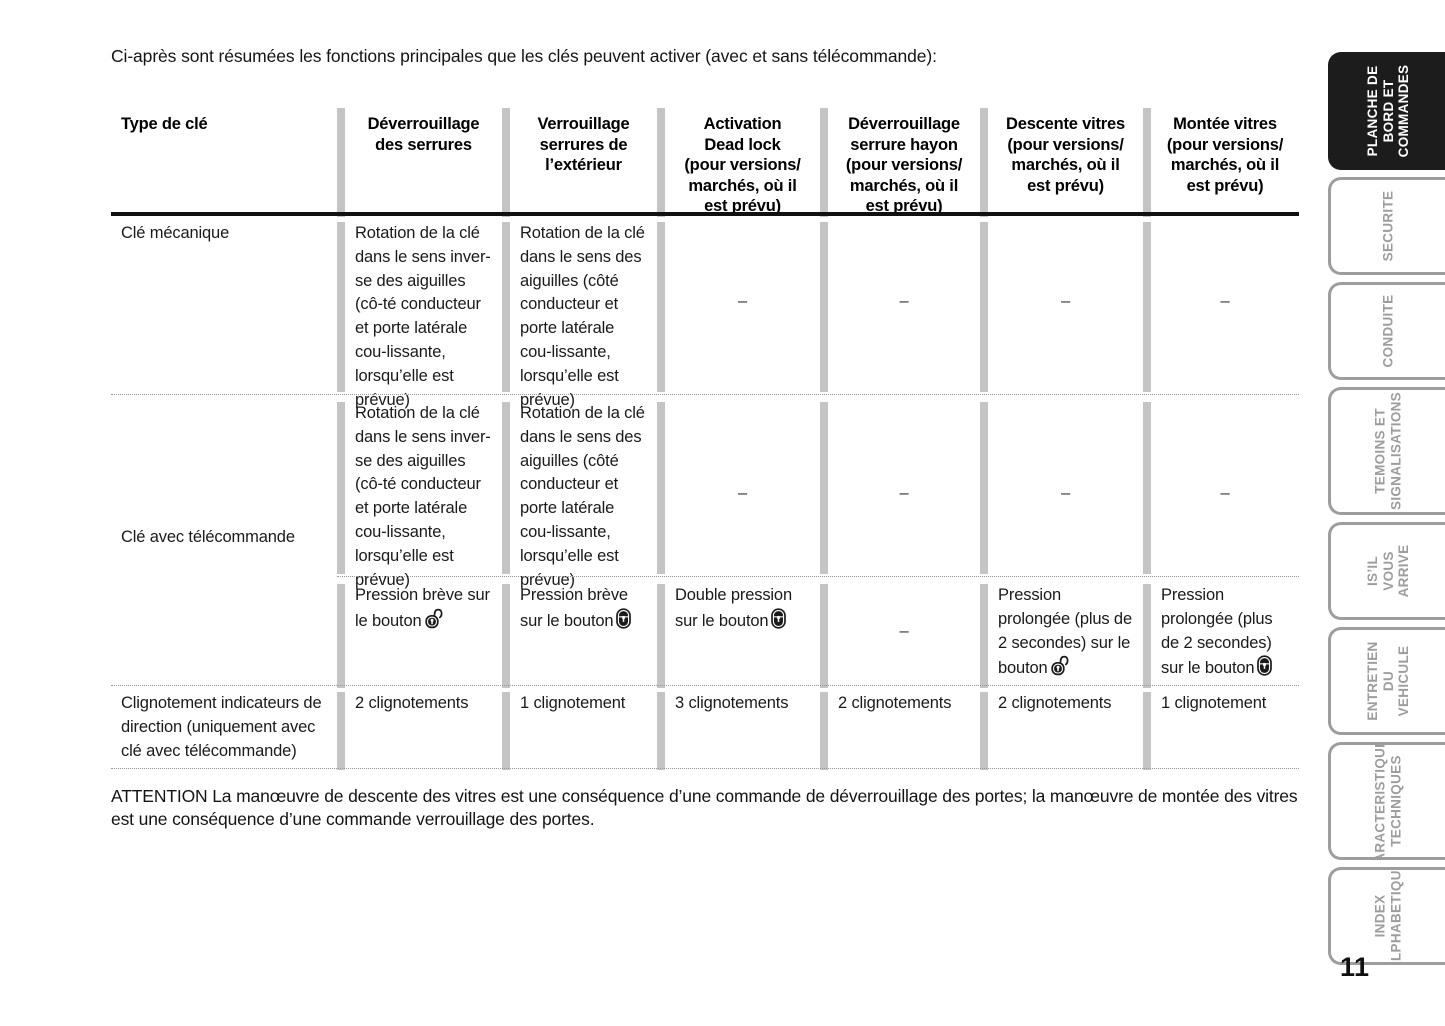 The width and height of the screenshot is (1445, 1026). Describe the element at coordinates (733, 608) in the screenshot. I see `cell-label: Double pression sur le bouton` at that location.